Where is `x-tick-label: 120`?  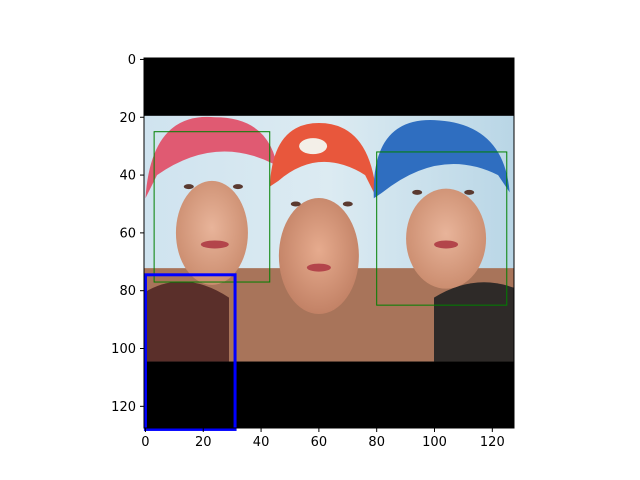
x-tick-label: 120 is located at coordinates (492, 442).